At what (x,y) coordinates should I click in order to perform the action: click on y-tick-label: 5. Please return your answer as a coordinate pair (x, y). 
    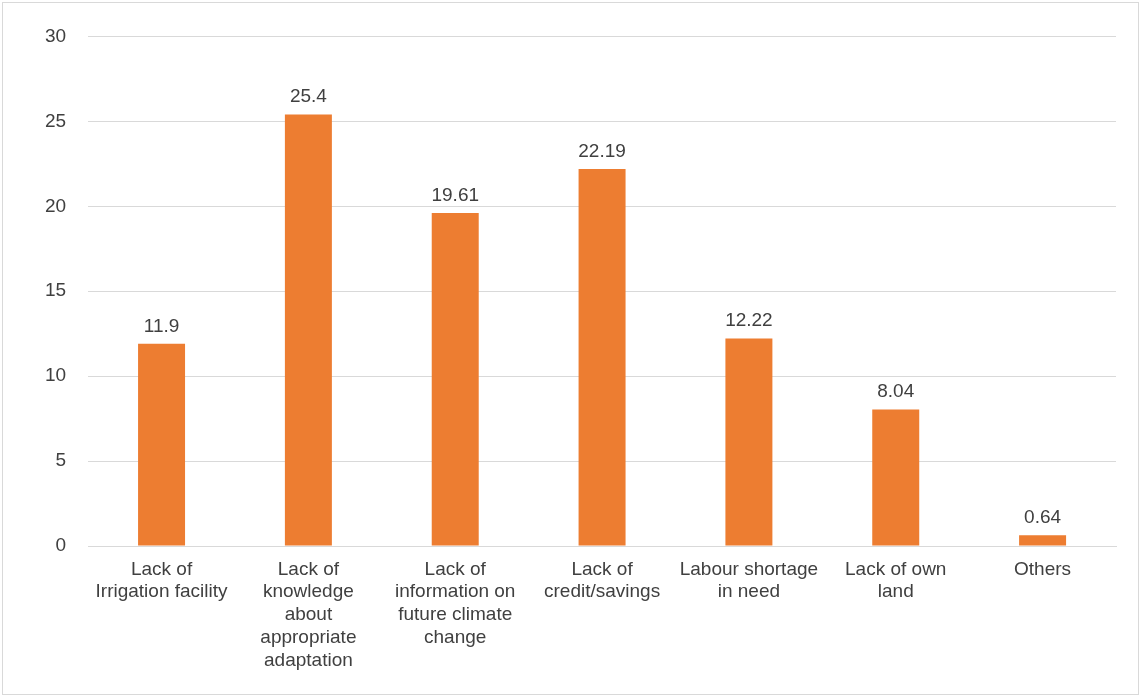
    Looking at the image, I should click on (61, 460).